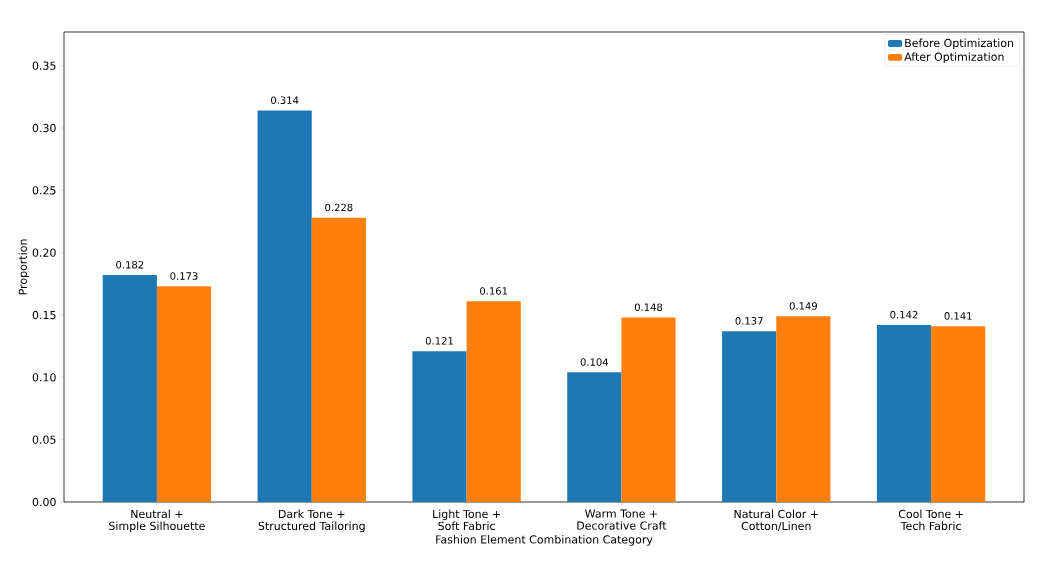  What do you see at coordinates (44, 439) in the screenshot?
I see `y-tick-label: 0.05` at bounding box center [44, 439].